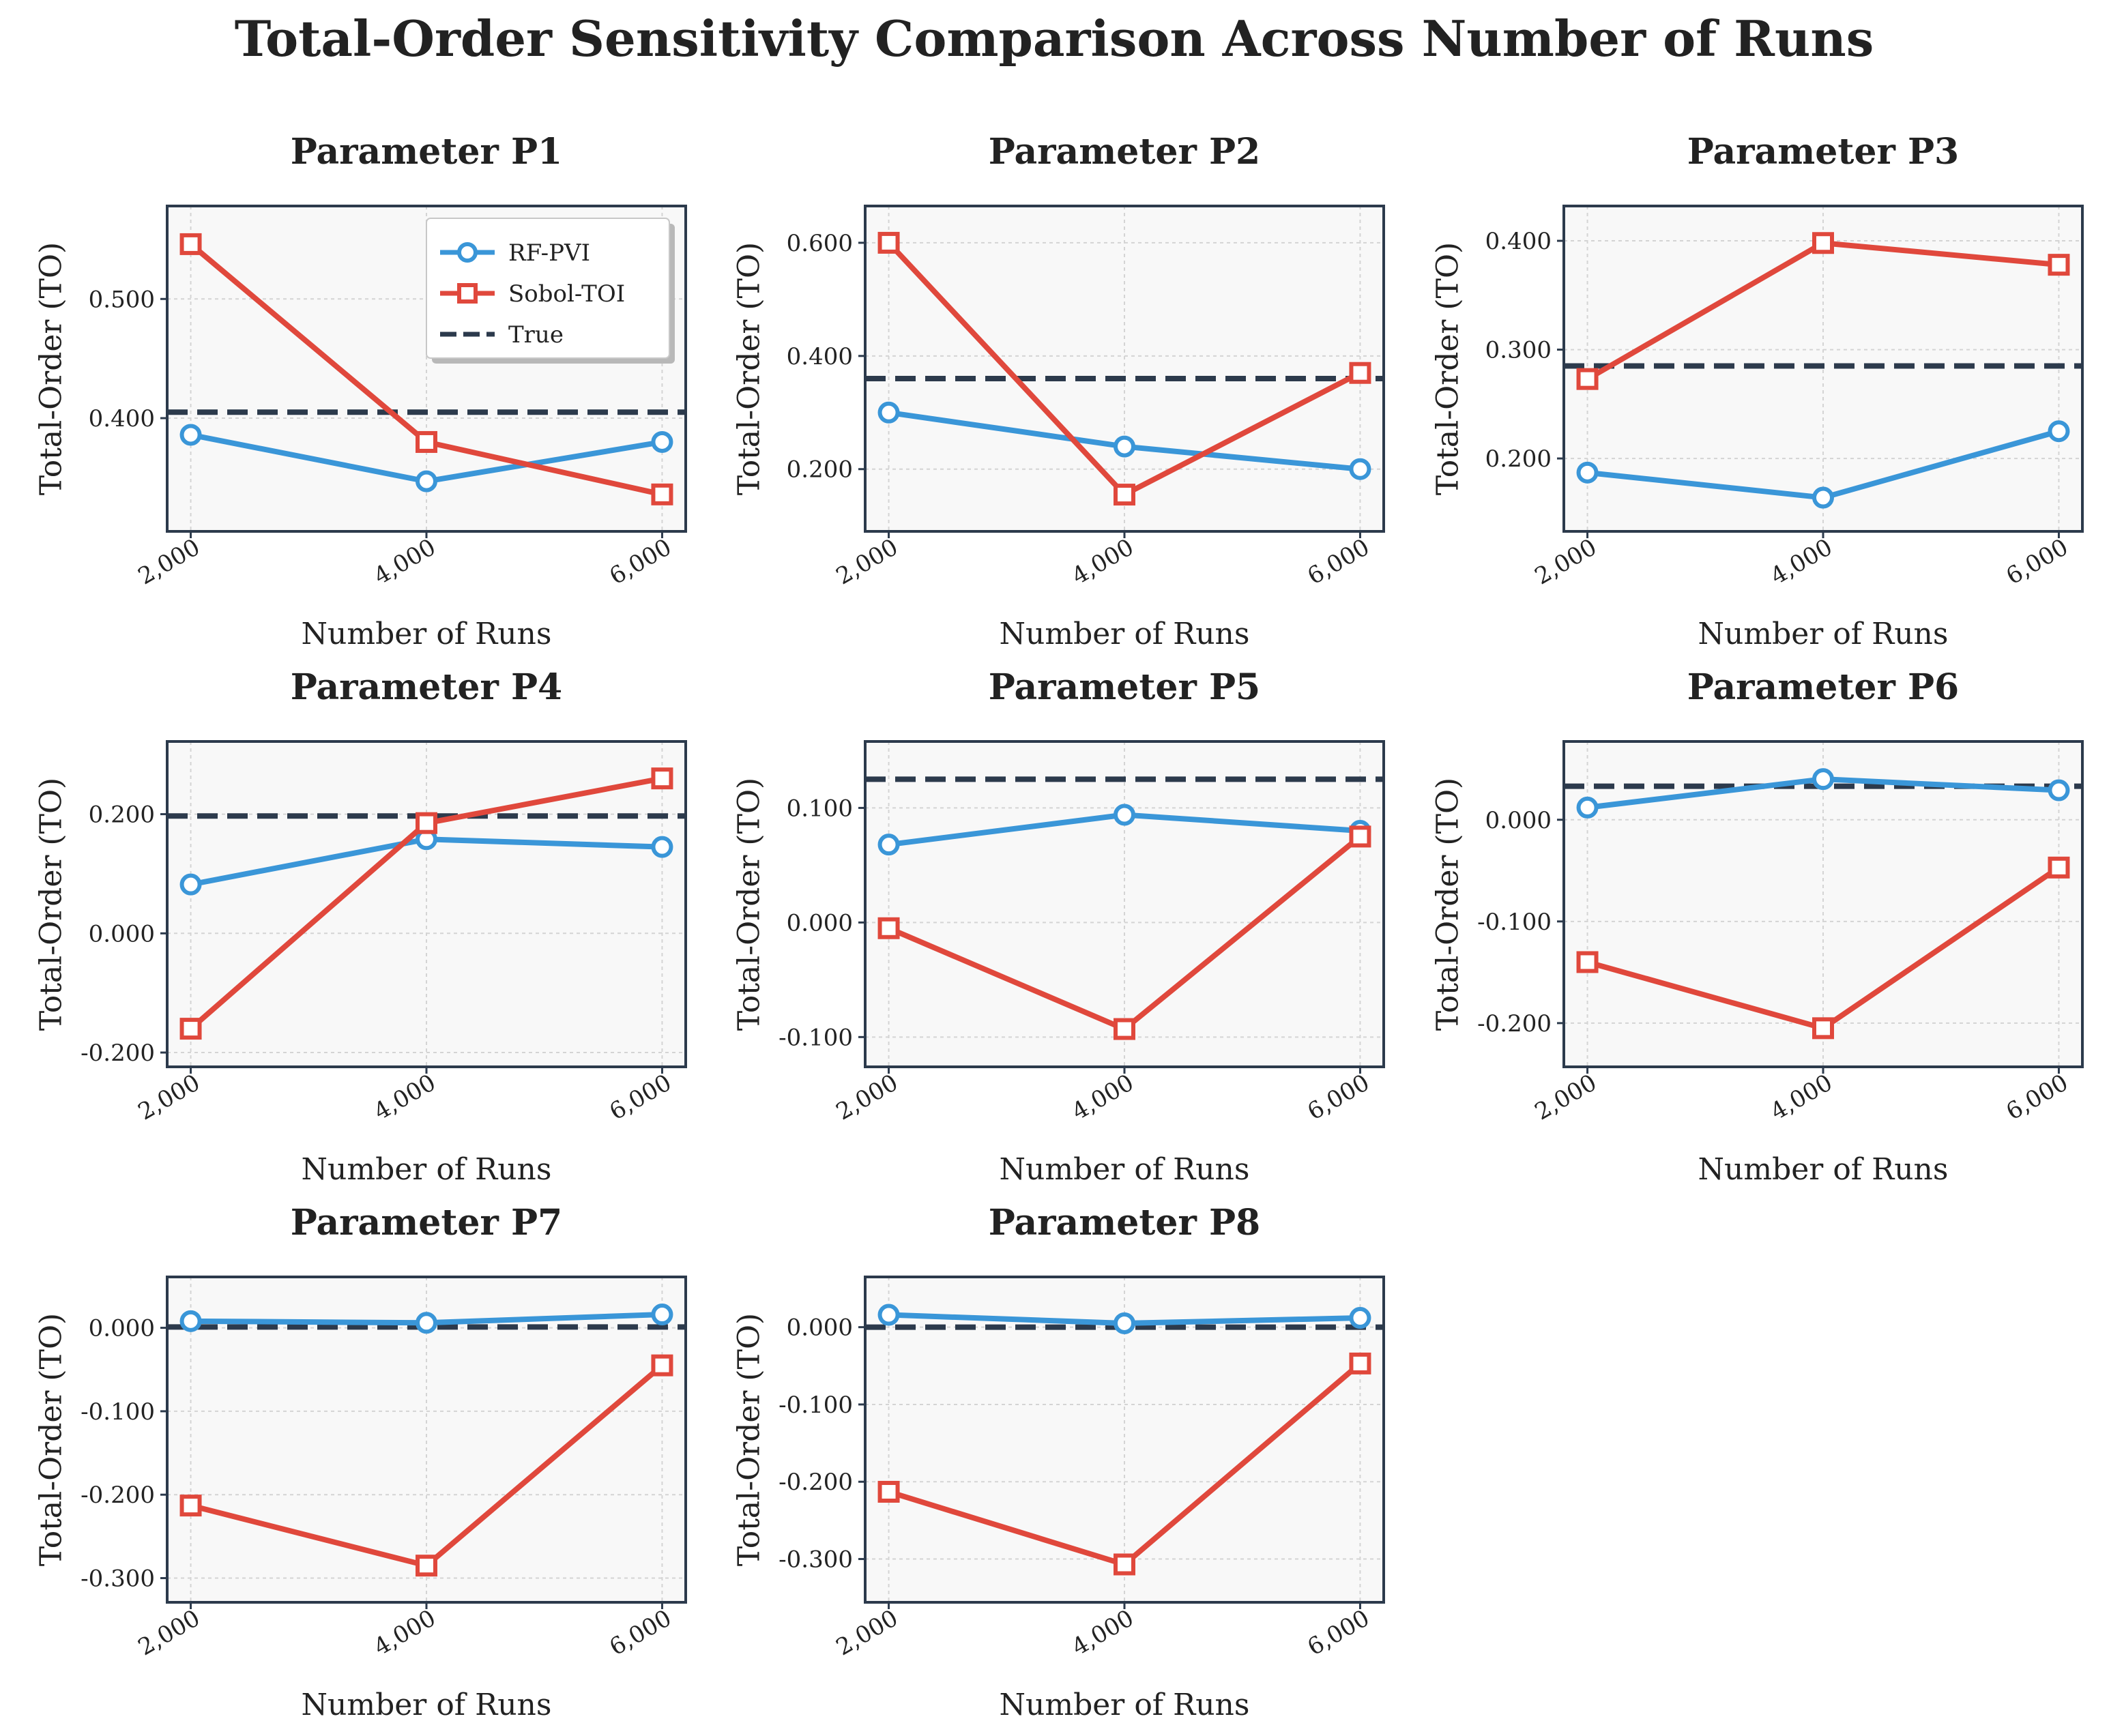  What do you see at coordinates (566, 294) in the screenshot?
I see `legend-label-sobol-toi: Sobol-TOI` at bounding box center [566, 294].